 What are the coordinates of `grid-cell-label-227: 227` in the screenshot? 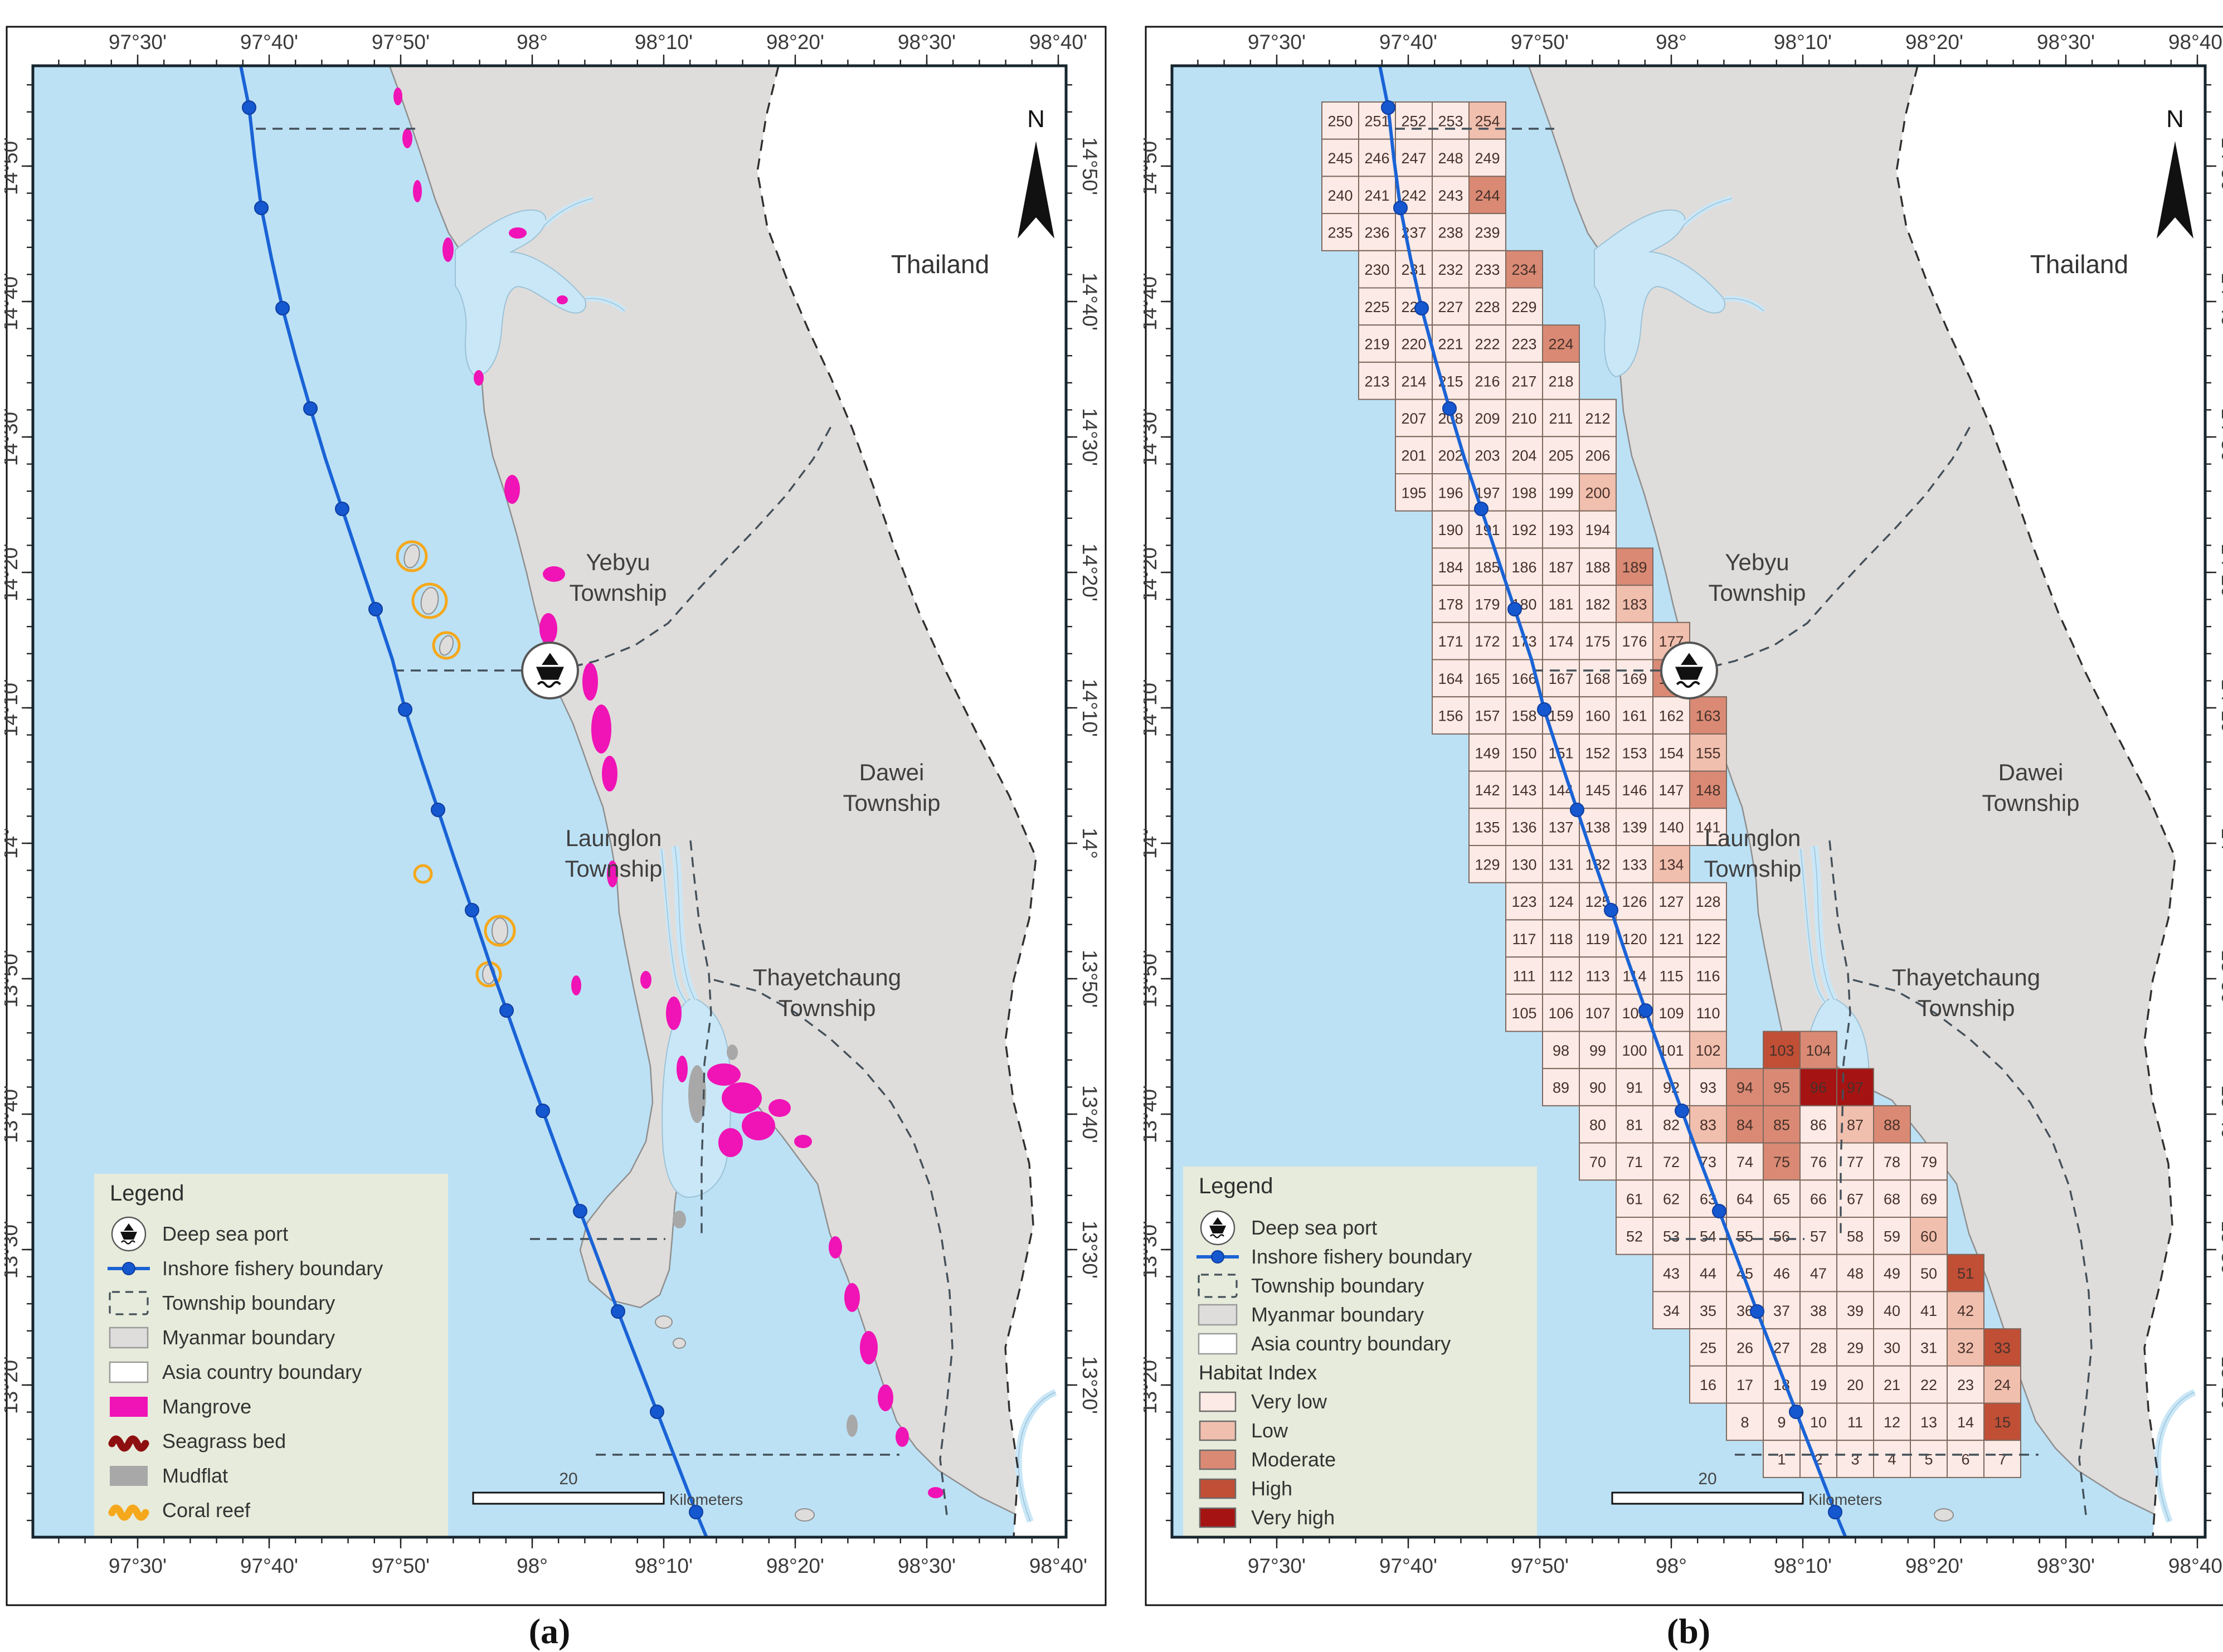 It's located at (1450, 307).